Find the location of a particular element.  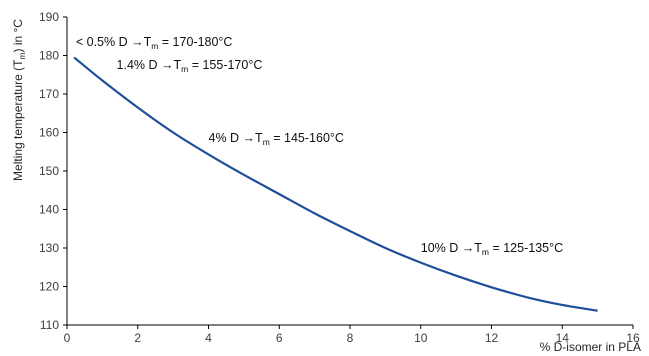

x-tick-label-8: 16 is located at coordinates (633, 338).